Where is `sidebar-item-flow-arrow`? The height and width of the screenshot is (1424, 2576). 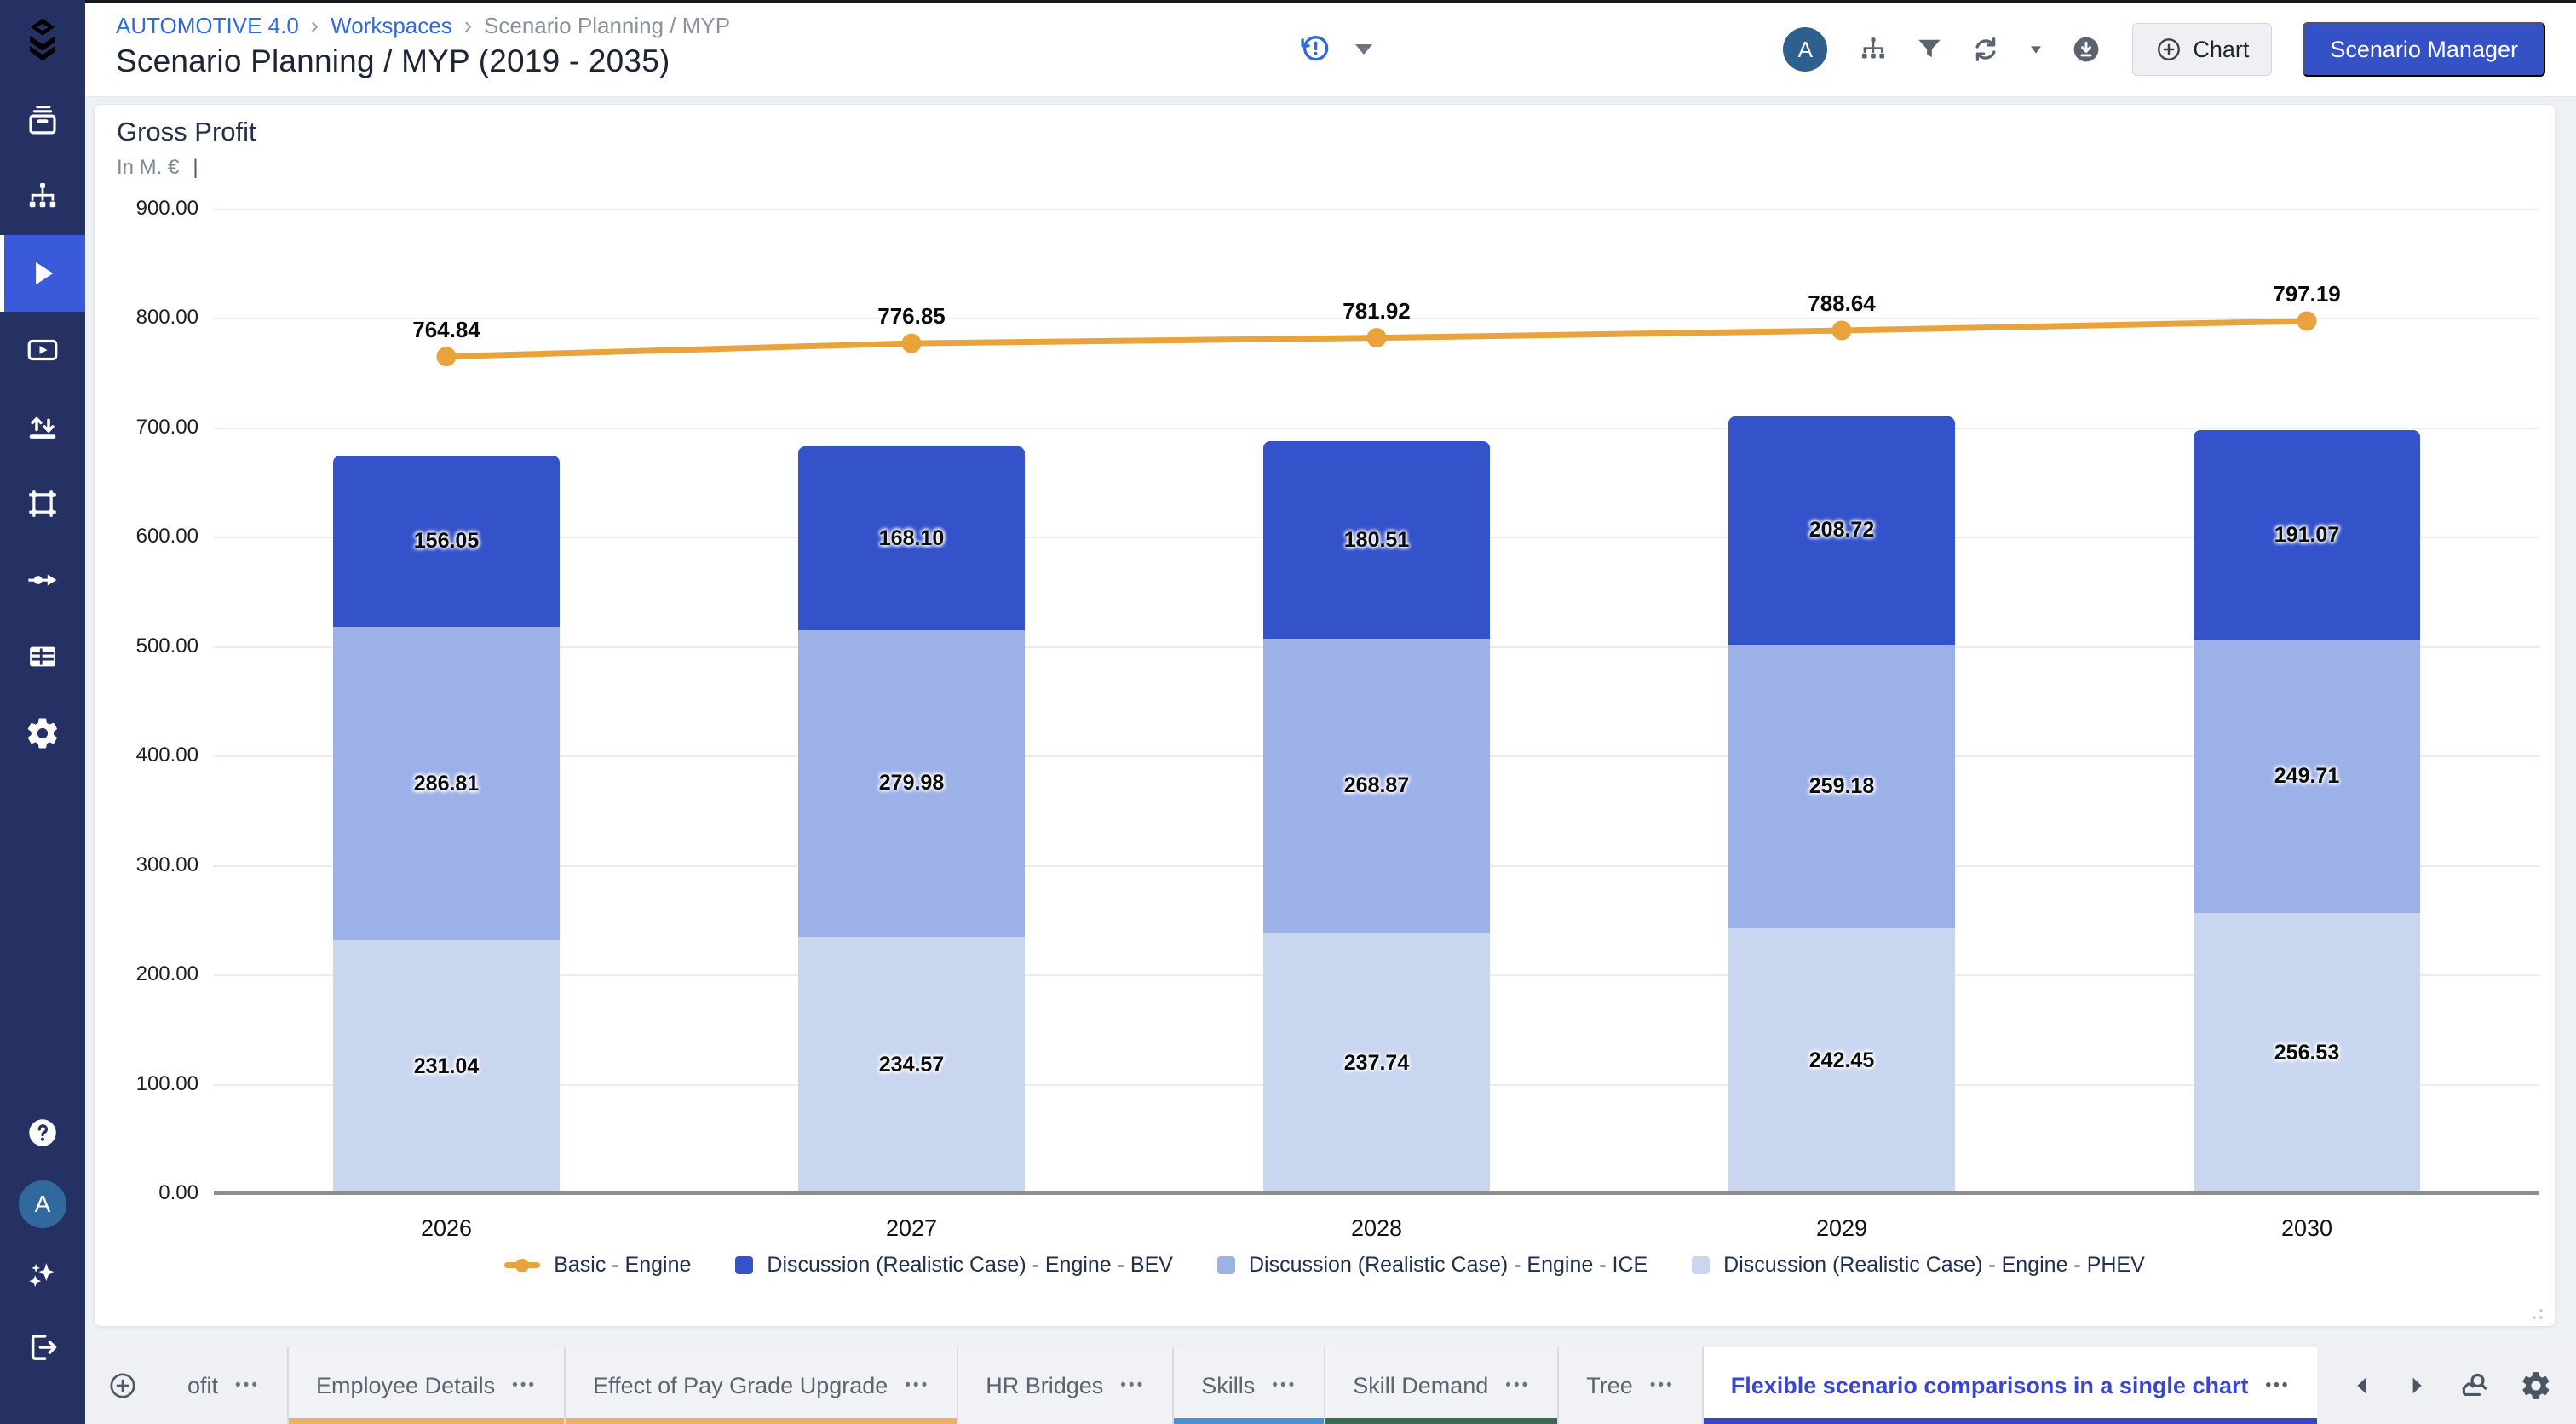 sidebar-item-flow-arrow is located at coordinates (43, 580).